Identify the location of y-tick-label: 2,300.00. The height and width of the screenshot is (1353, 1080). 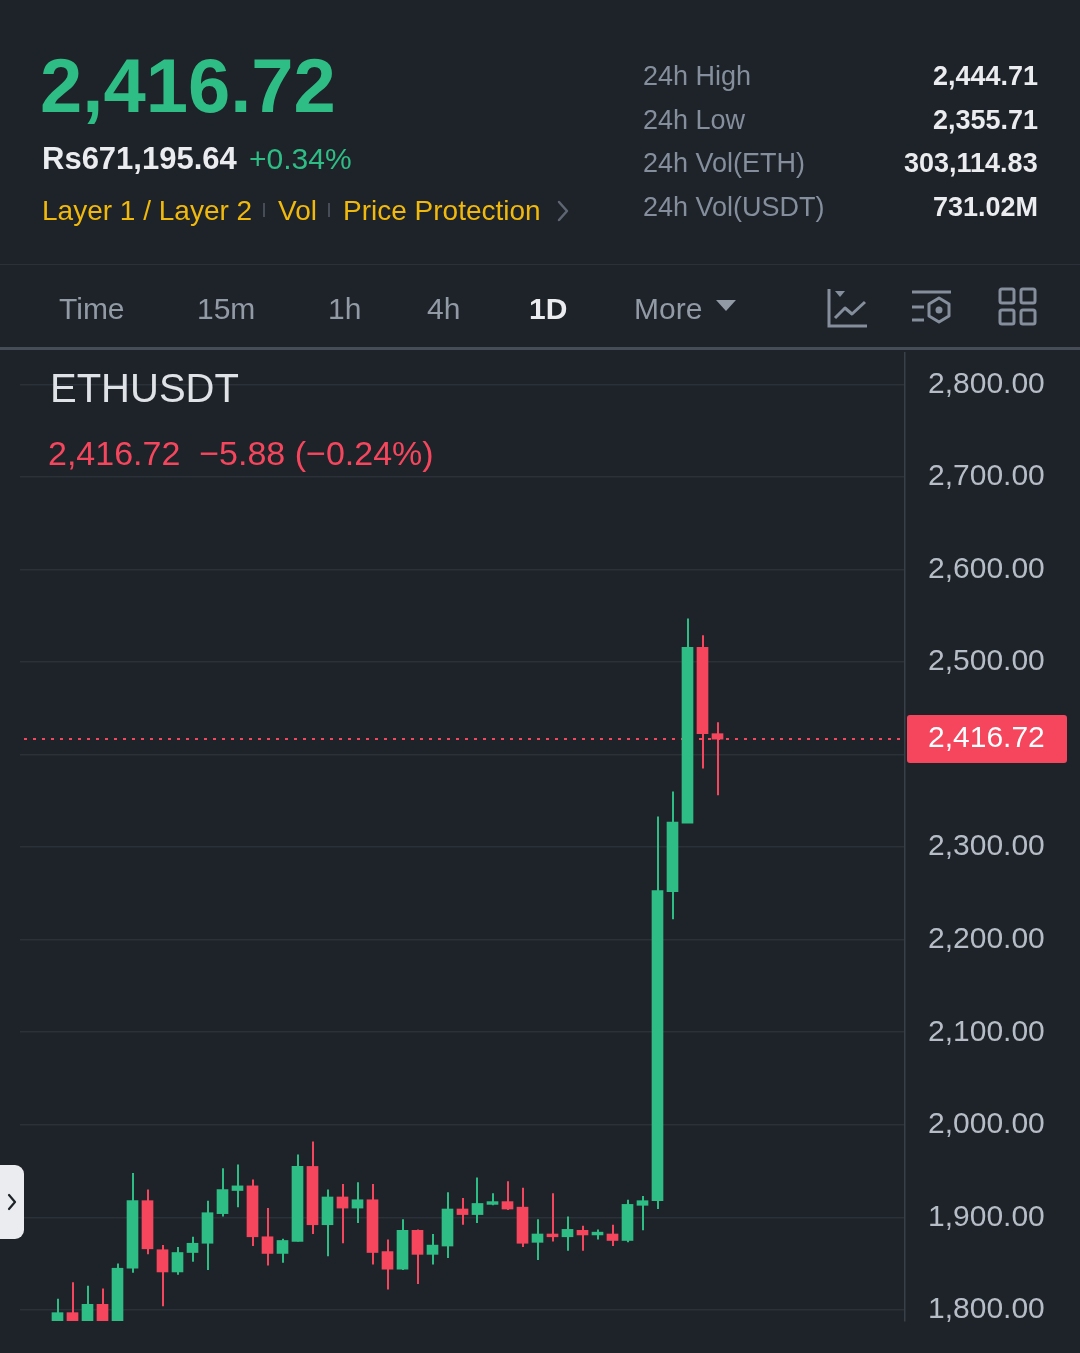
(986, 845).